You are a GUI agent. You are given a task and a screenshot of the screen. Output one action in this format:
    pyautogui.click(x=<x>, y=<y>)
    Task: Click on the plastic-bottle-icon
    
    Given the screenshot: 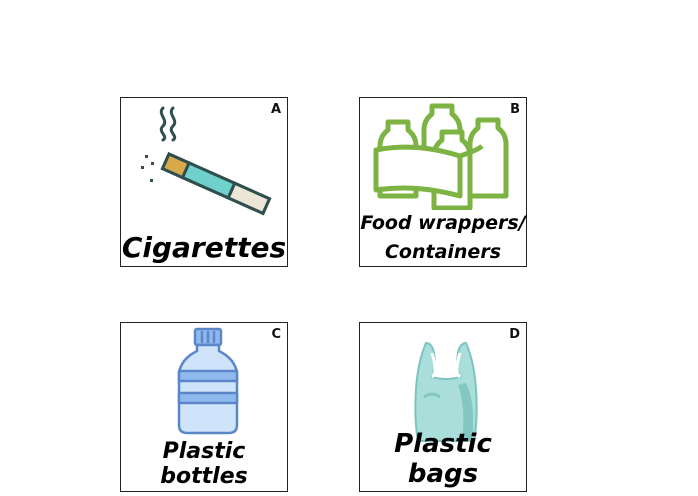 What is the action you would take?
    pyautogui.click(x=208, y=381)
    